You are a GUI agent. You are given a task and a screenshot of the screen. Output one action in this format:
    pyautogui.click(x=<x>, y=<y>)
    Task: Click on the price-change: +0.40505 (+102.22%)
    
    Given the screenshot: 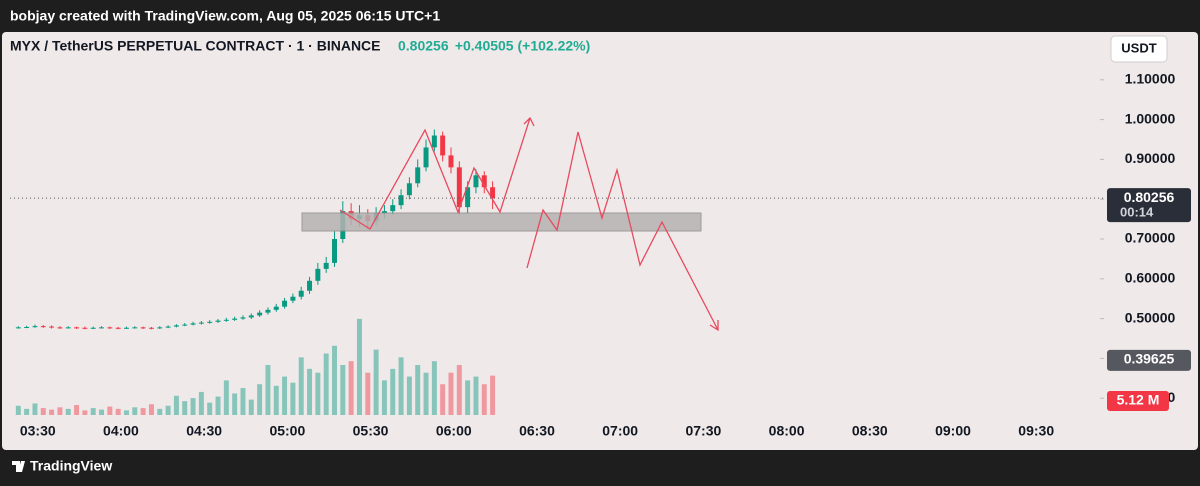 What is the action you would take?
    pyautogui.click(x=522, y=46)
    